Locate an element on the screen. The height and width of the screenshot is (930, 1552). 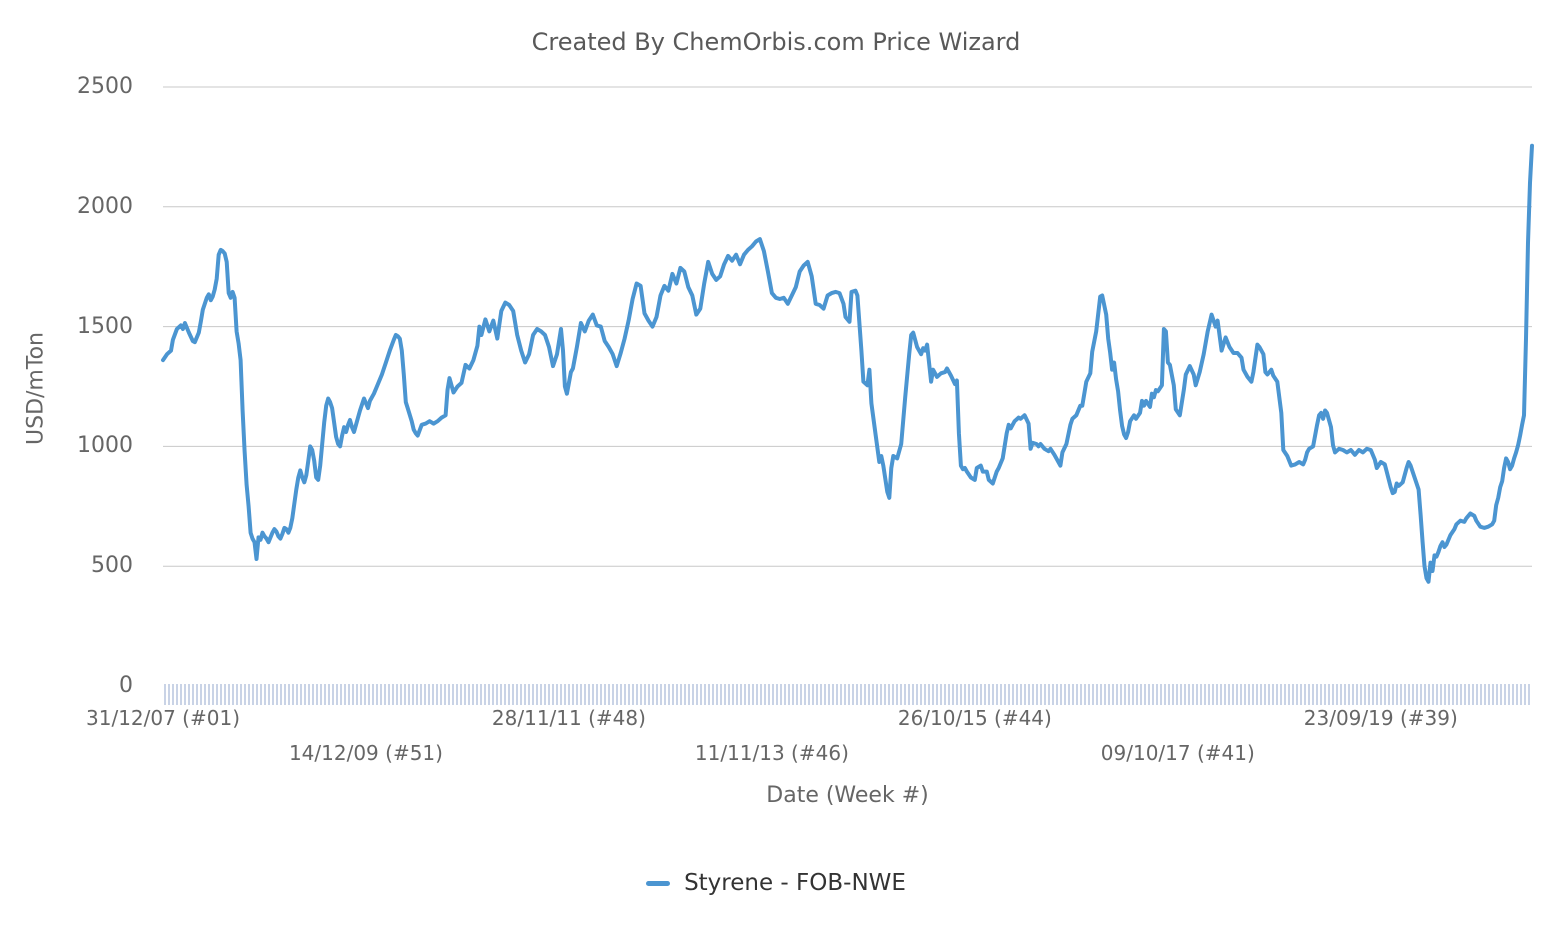
x-axis-minor-ticks is located at coordinates (847, 694).